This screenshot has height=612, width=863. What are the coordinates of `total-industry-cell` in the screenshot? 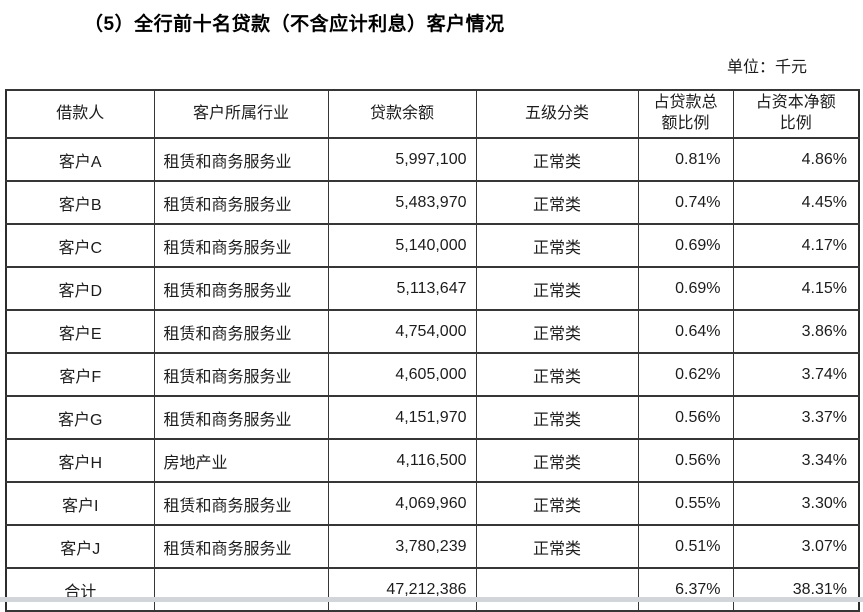 It's located at (241, 589).